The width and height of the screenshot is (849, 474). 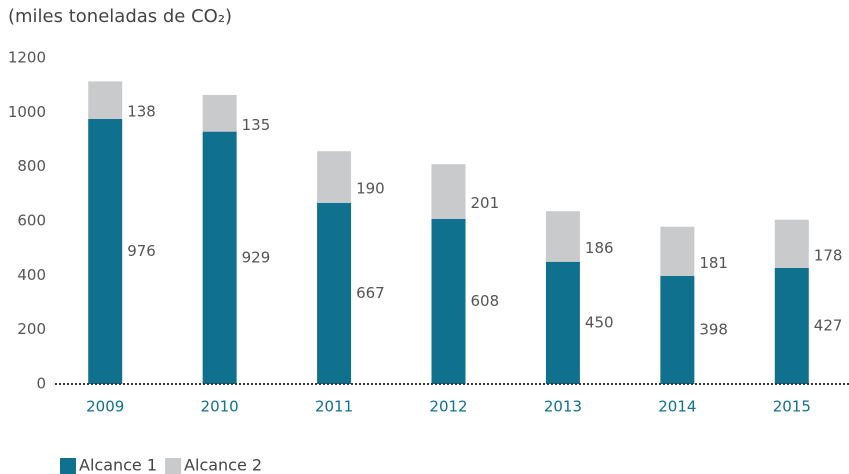 What do you see at coordinates (141, 112) in the screenshot?
I see `data-label: 138` at bounding box center [141, 112].